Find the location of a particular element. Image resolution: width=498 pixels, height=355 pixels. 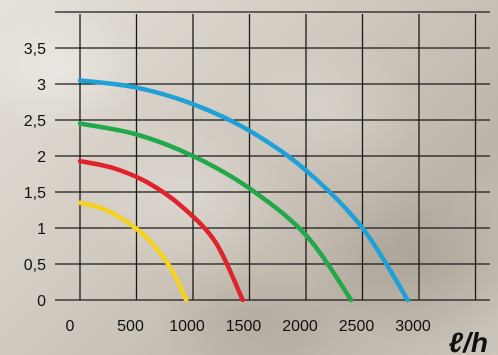

y-tick-label: 0 is located at coordinates (41, 301).